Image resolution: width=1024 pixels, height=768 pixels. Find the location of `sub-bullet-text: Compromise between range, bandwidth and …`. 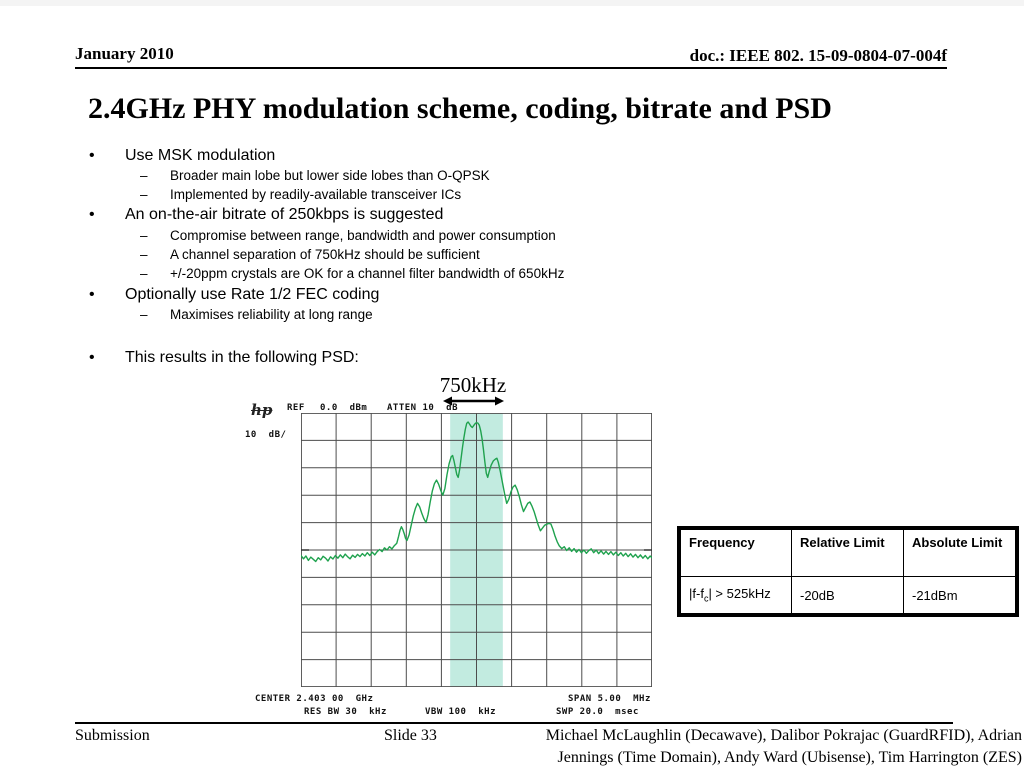

sub-bullet-text: Compromise between range, bandwidth and … is located at coordinates (363, 235).